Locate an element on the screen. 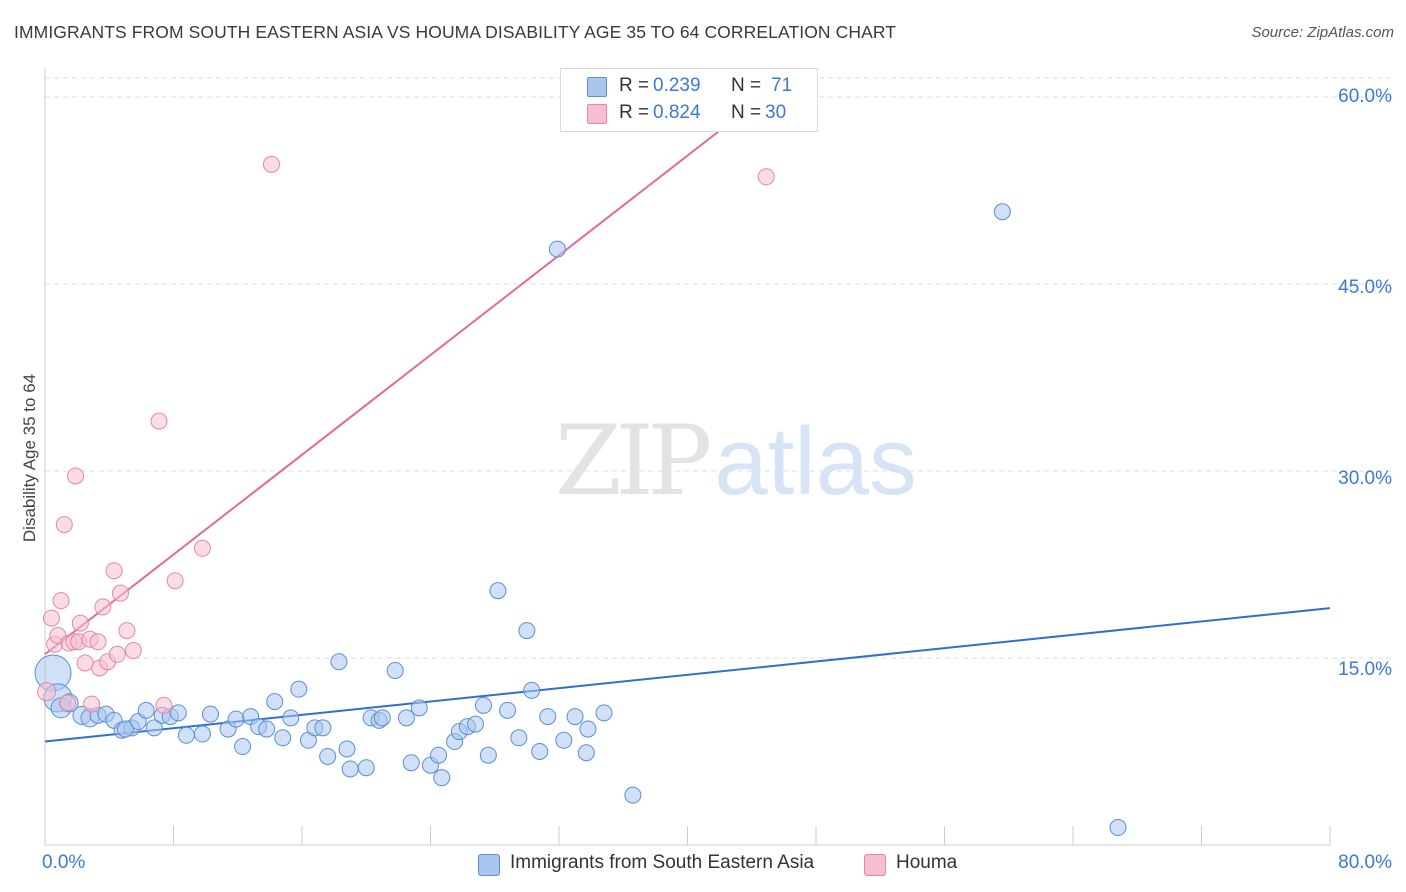 This screenshot has height=892, width=1406. n-value: 71 is located at coordinates (782, 85).